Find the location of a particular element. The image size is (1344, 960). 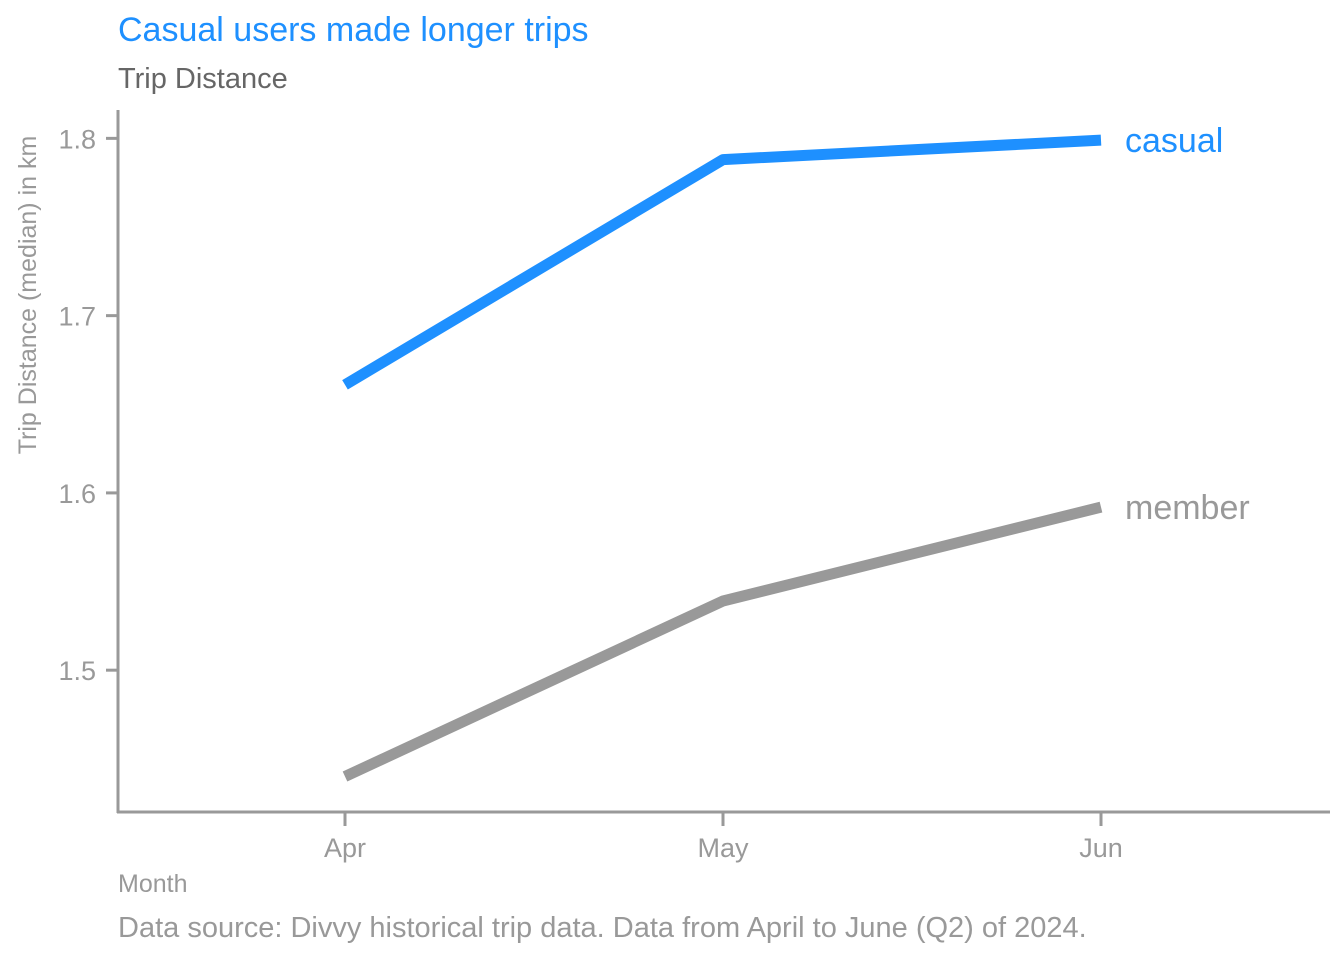

chart-title: Casual users made longer trips is located at coordinates (353, 30).